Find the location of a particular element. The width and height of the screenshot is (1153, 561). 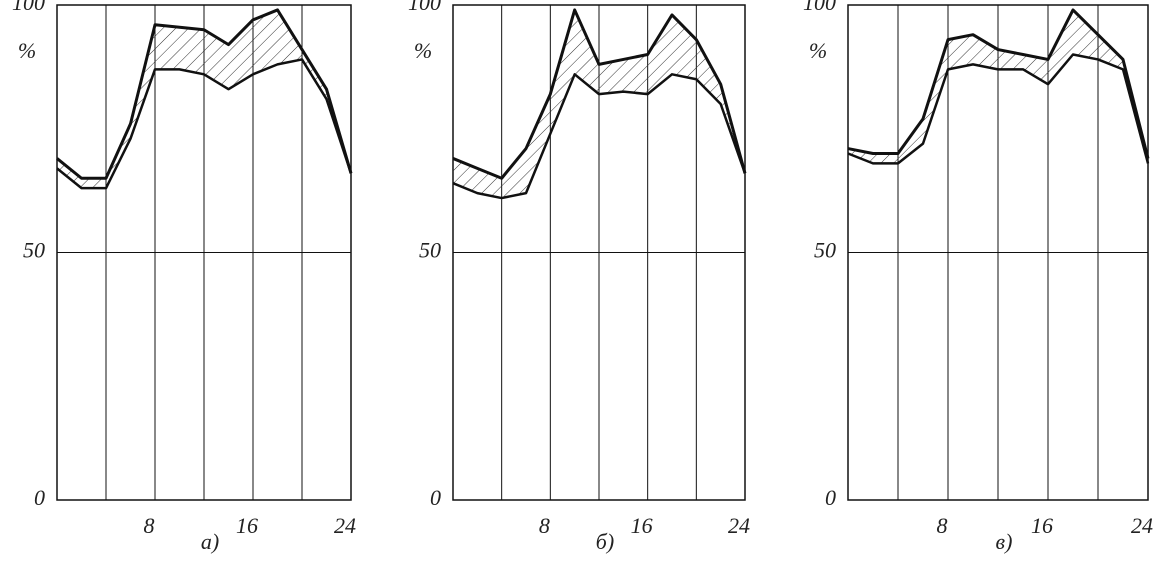

panel-label: б) is located at coordinates (605, 541).